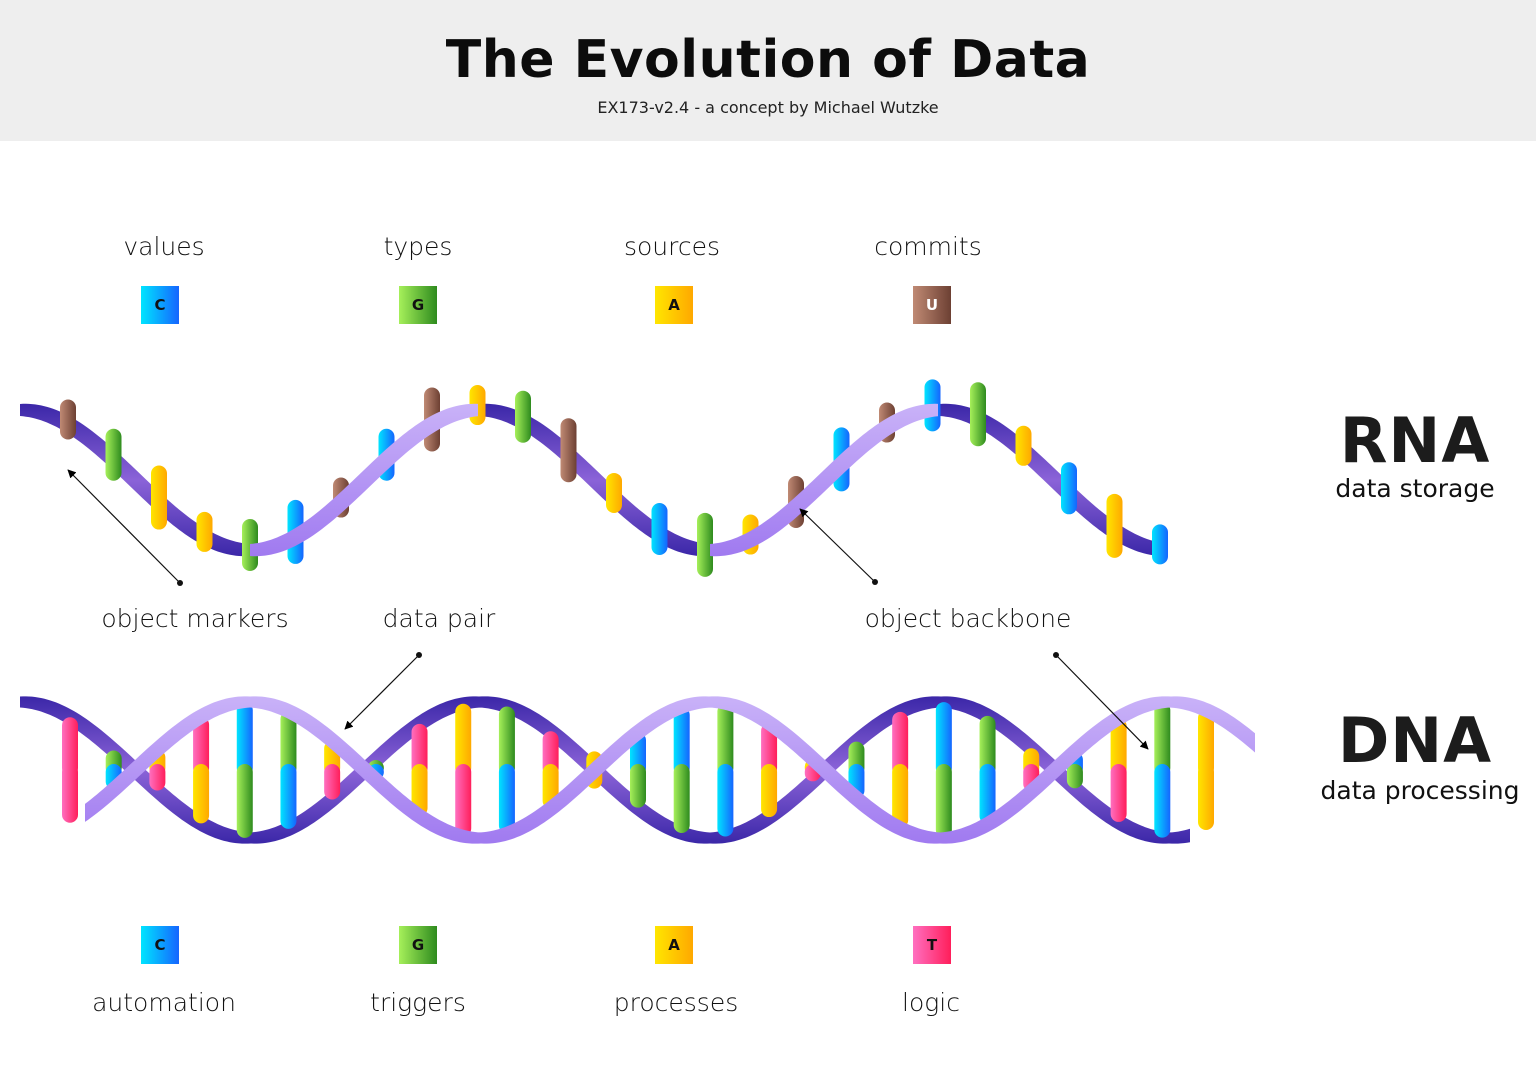 The width and height of the screenshot is (1536, 1067). What do you see at coordinates (1102, 702) in the screenshot?
I see `pointer-object-backbone-dna` at bounding box center [1102, 702].